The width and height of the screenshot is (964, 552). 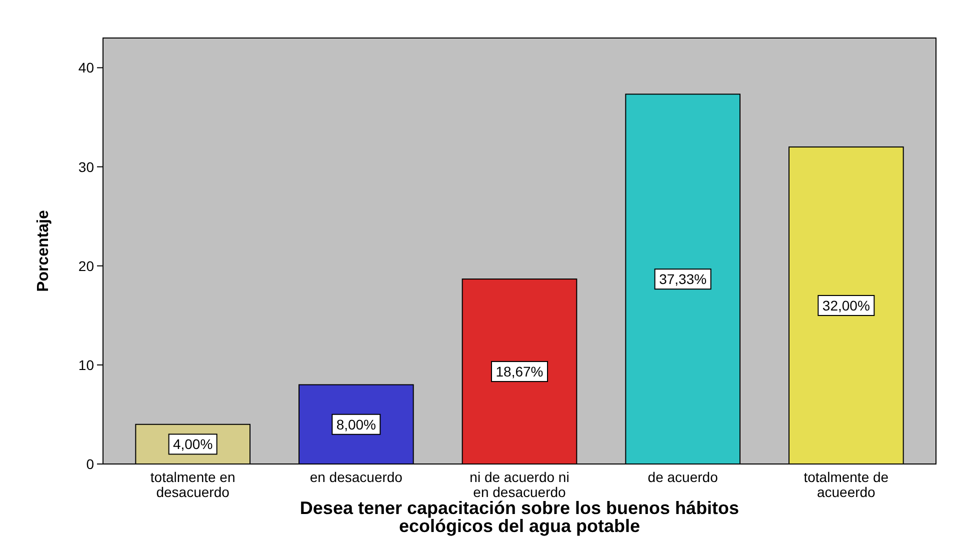 I want to click on data-label: 18,67%, so click(x=520, y=372).